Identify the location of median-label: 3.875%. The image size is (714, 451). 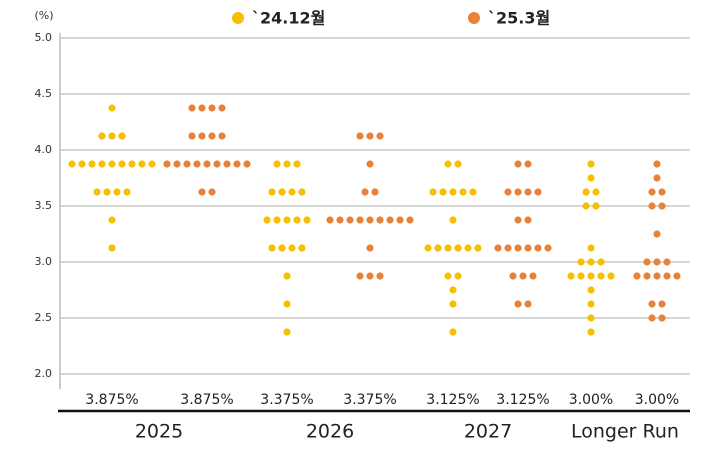
(111, 400).